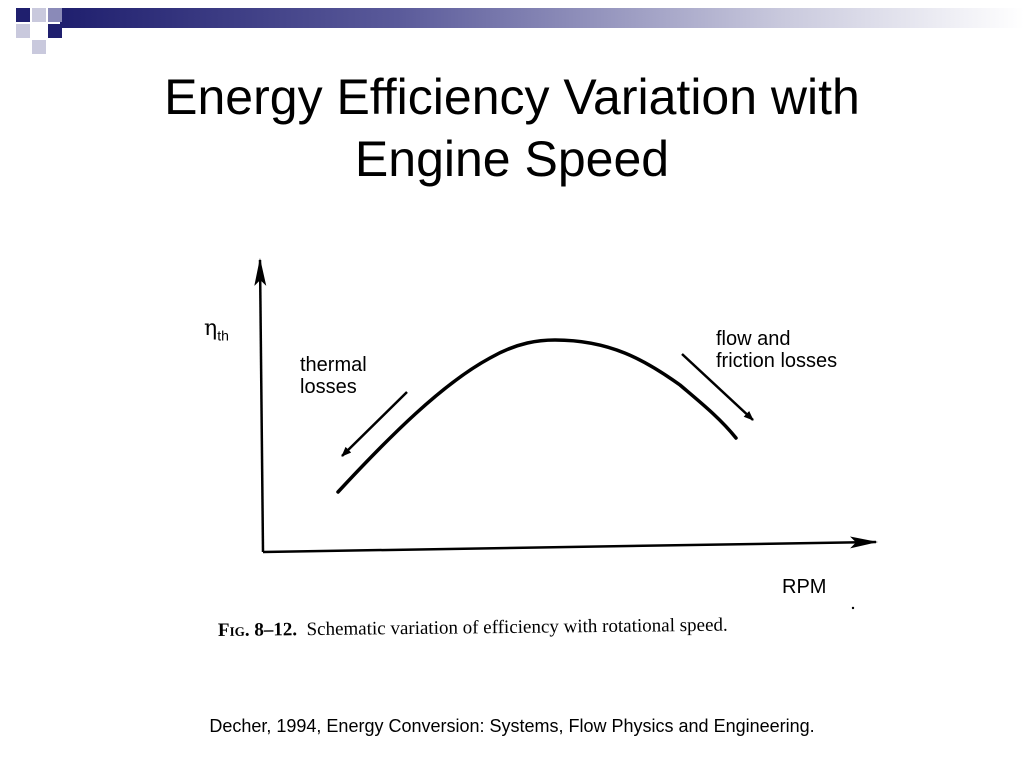  I want to click on eta-symbol: η, so click(211, 328).